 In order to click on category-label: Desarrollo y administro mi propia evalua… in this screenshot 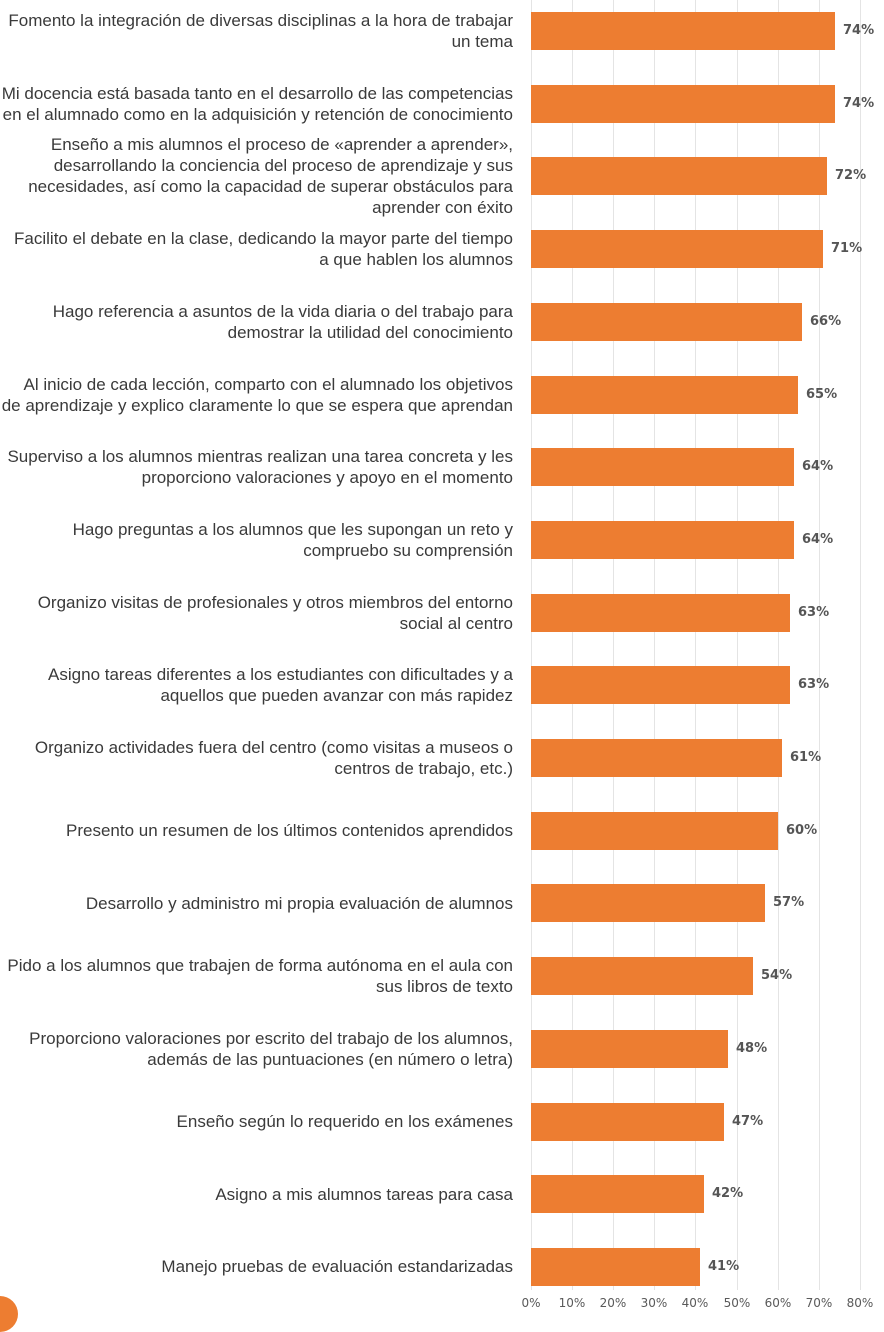, I will do `click(299, 903)`.